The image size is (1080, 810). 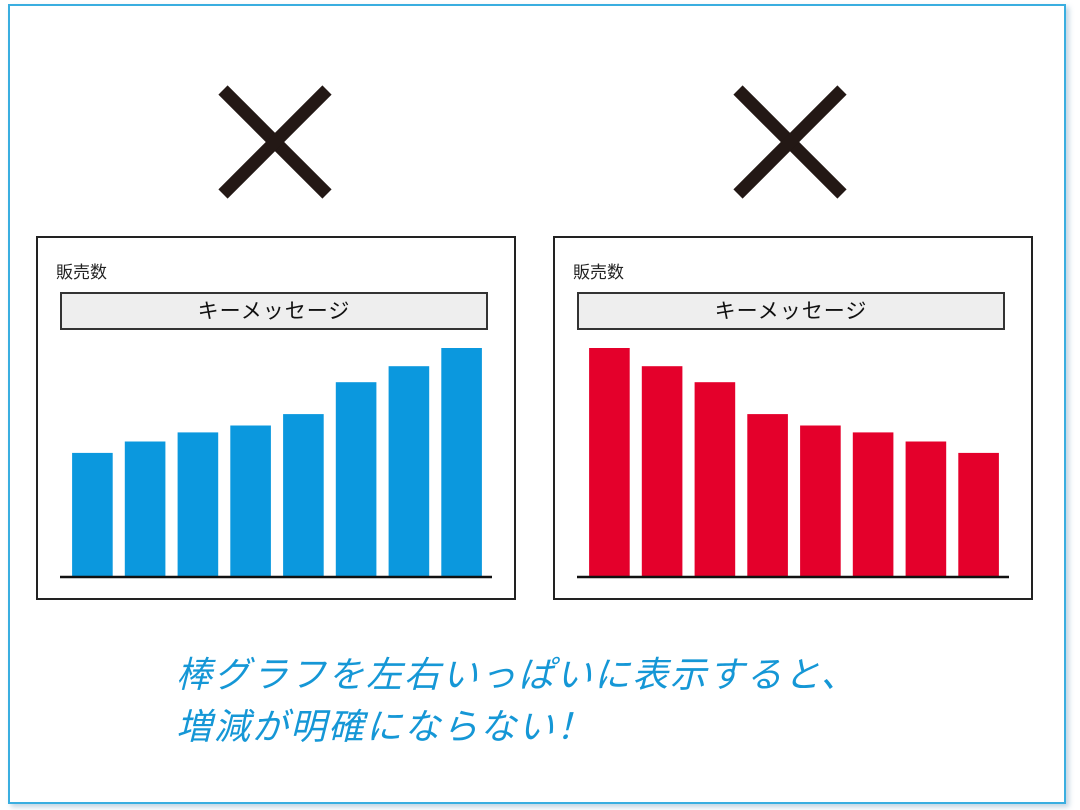 I want to click on caption-line-1: 棒グラフを左右いっぱいに表示すると、, so click(x=517, y=675).